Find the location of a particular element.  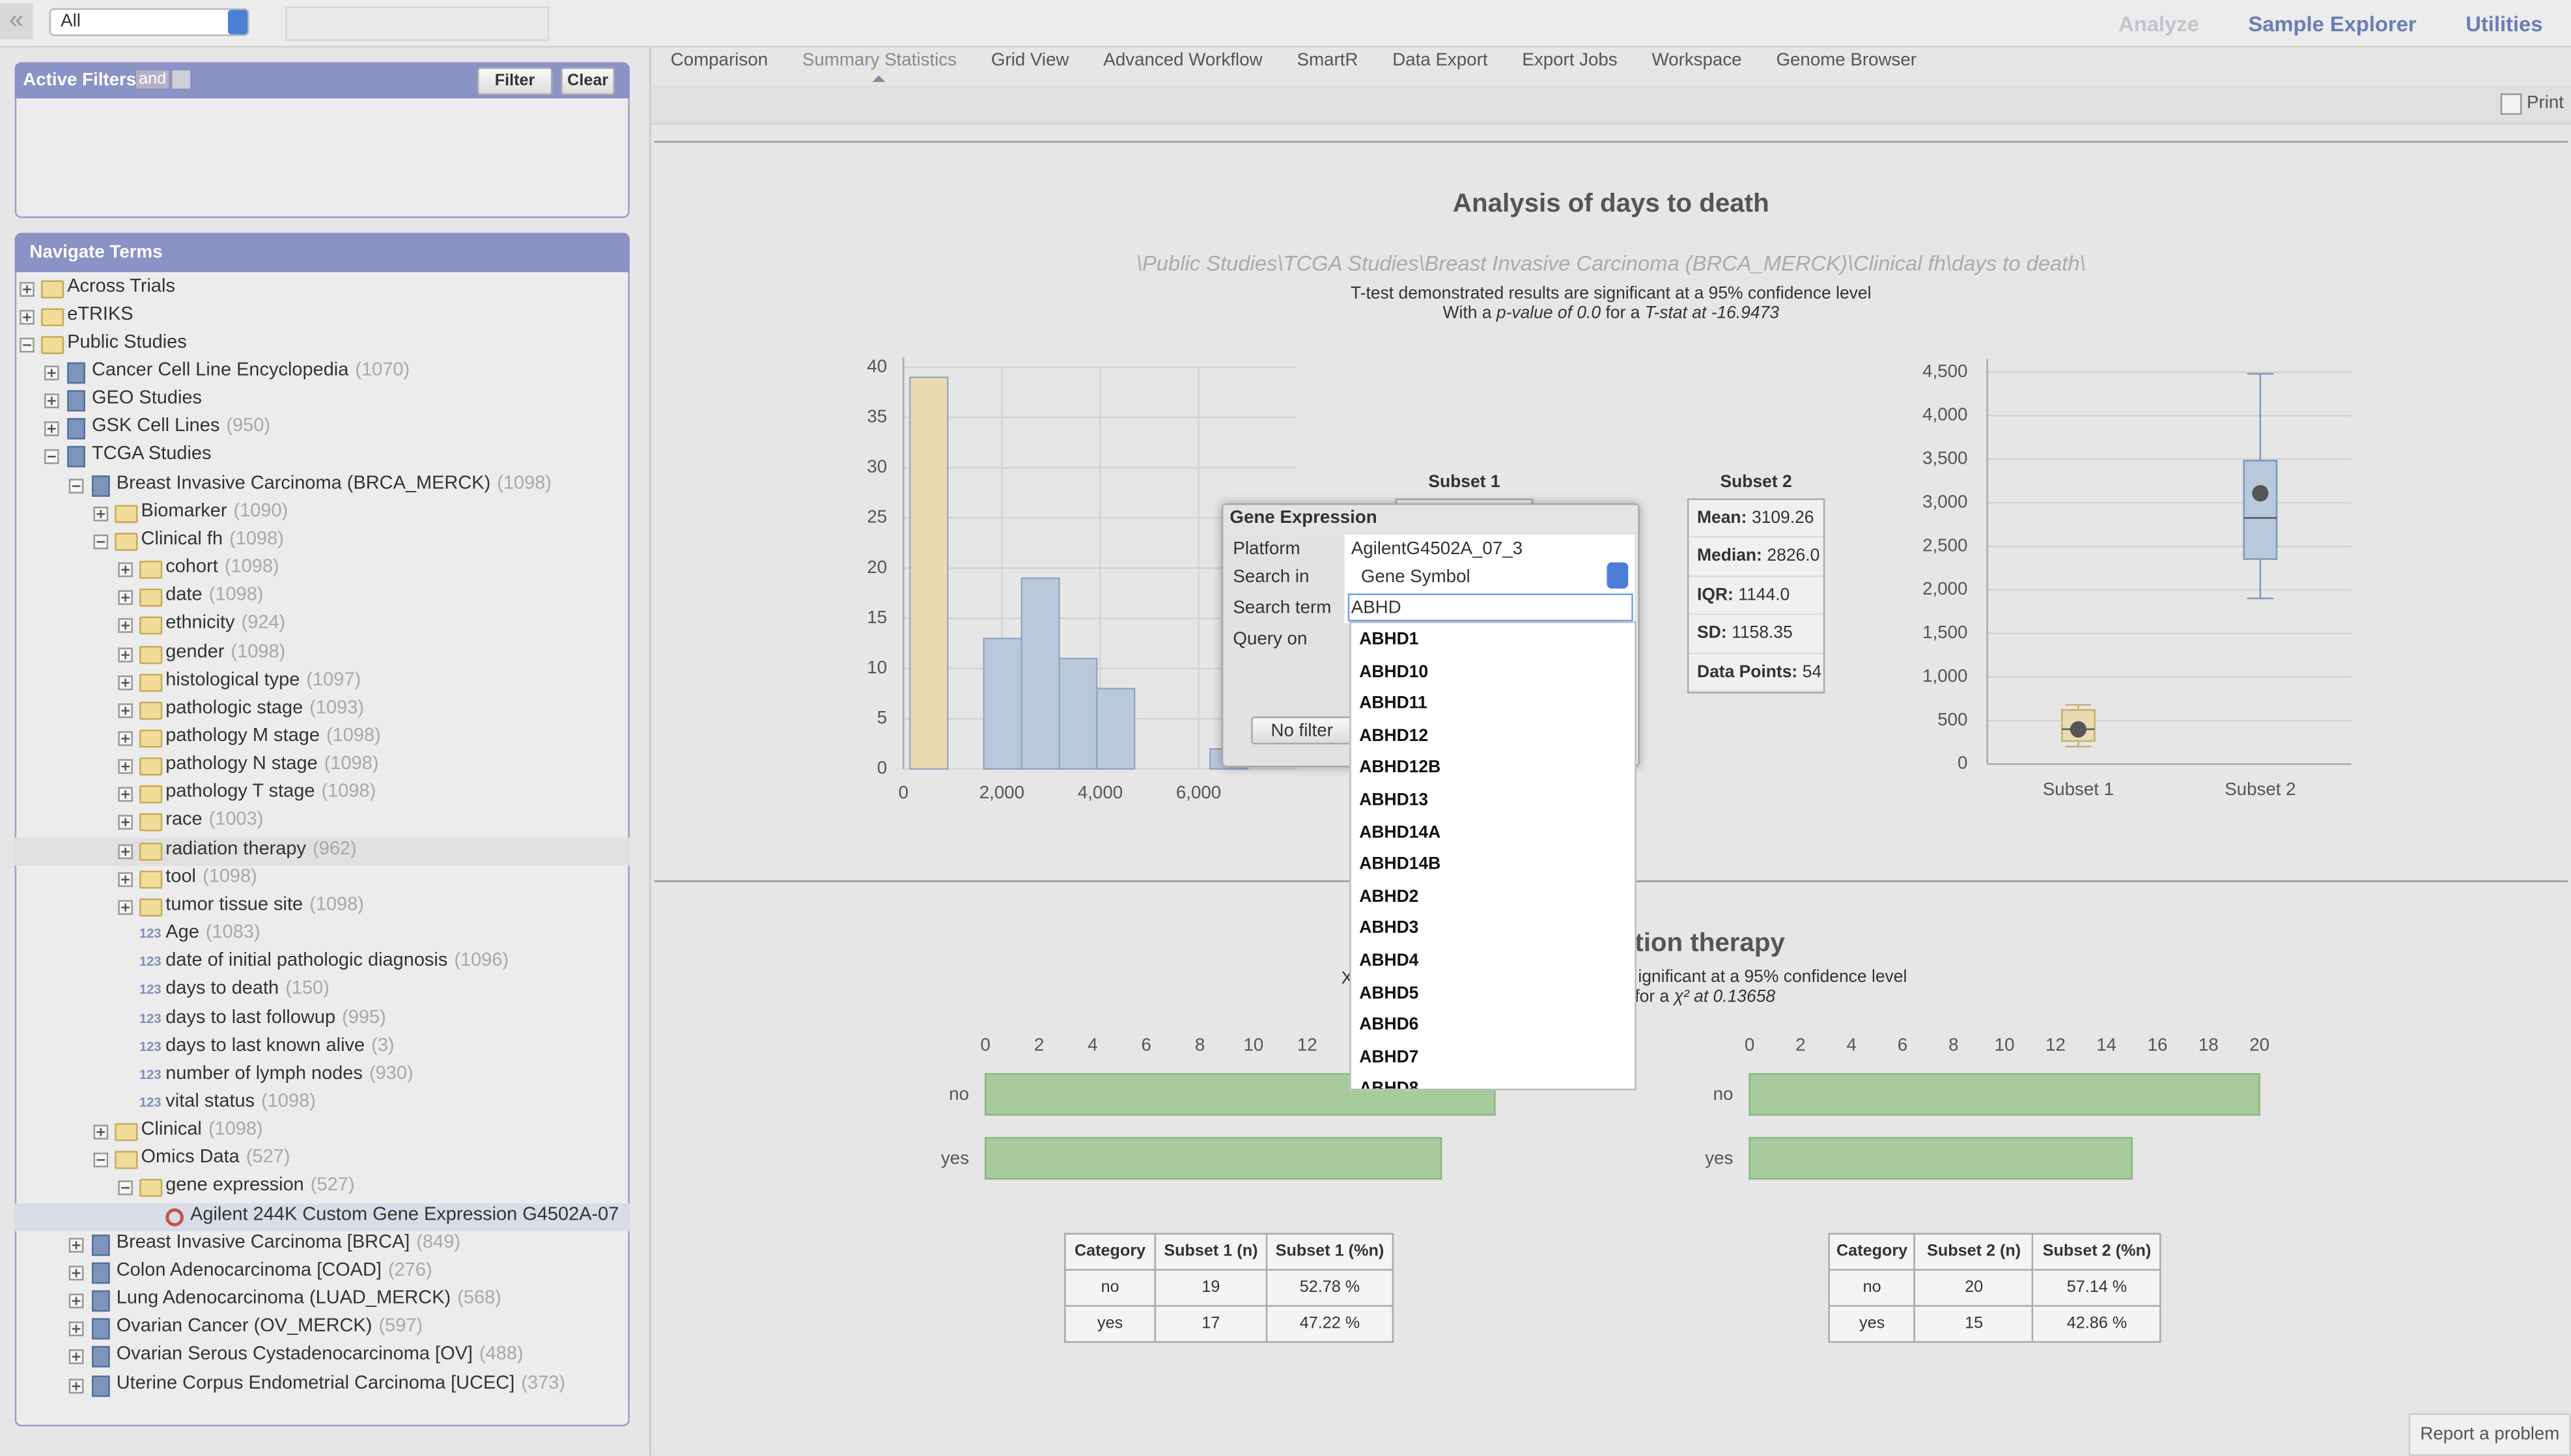

suggestion: ABHD12 is located at coordinates (1394, 735).